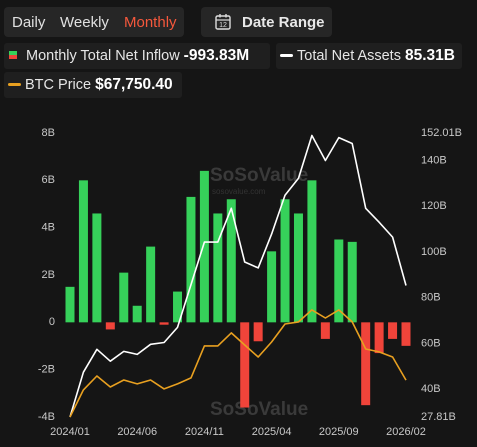 The height and width of the screenshot is (447, 477). I want to click on y-tick-label: -4B, so click(46, 417).